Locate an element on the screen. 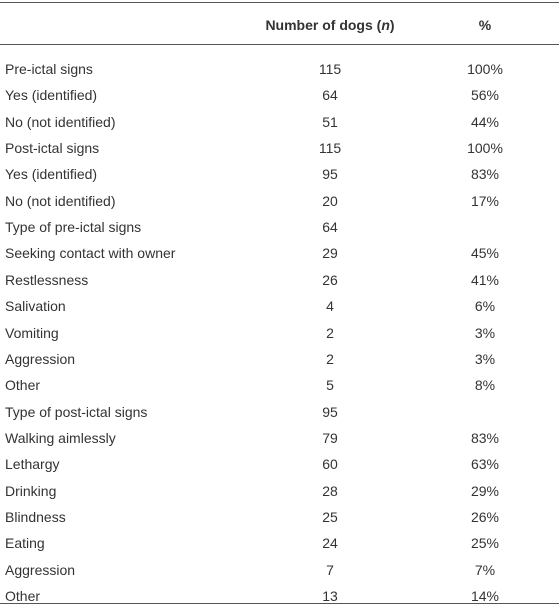 This screenshot has width=559, height=609. percent: 6% is located at coordinates (485, 306).